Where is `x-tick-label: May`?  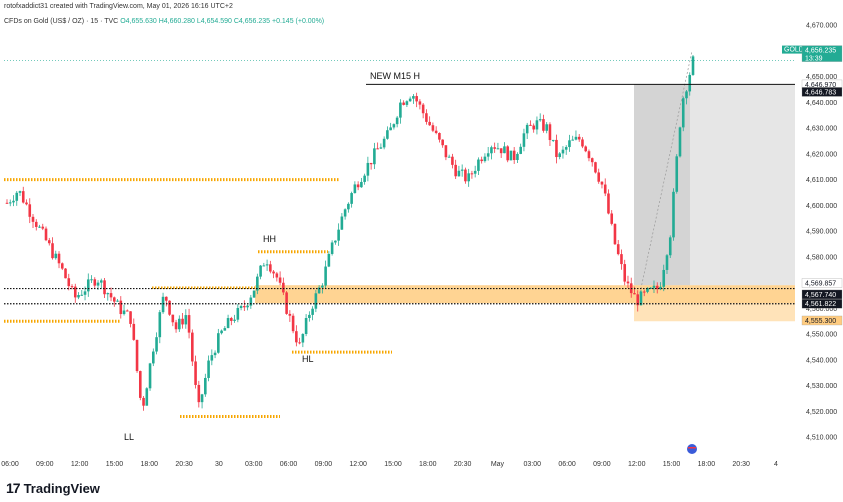 x-tick-label: May is located at coordinates (498, 464).